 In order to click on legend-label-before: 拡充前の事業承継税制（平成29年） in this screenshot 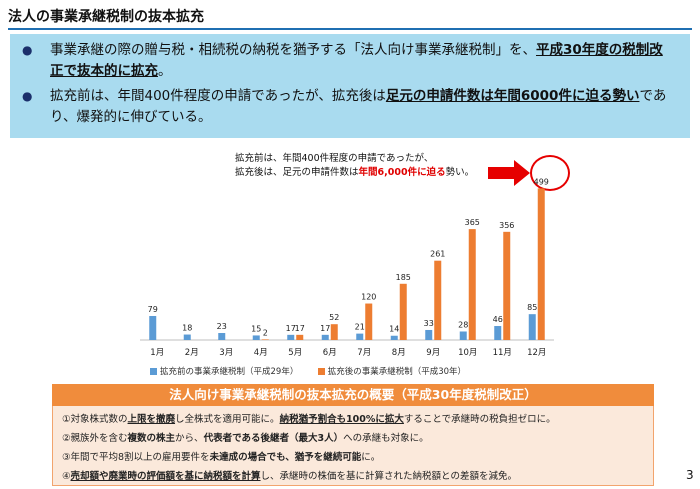, I will do `click(229, 372)`.